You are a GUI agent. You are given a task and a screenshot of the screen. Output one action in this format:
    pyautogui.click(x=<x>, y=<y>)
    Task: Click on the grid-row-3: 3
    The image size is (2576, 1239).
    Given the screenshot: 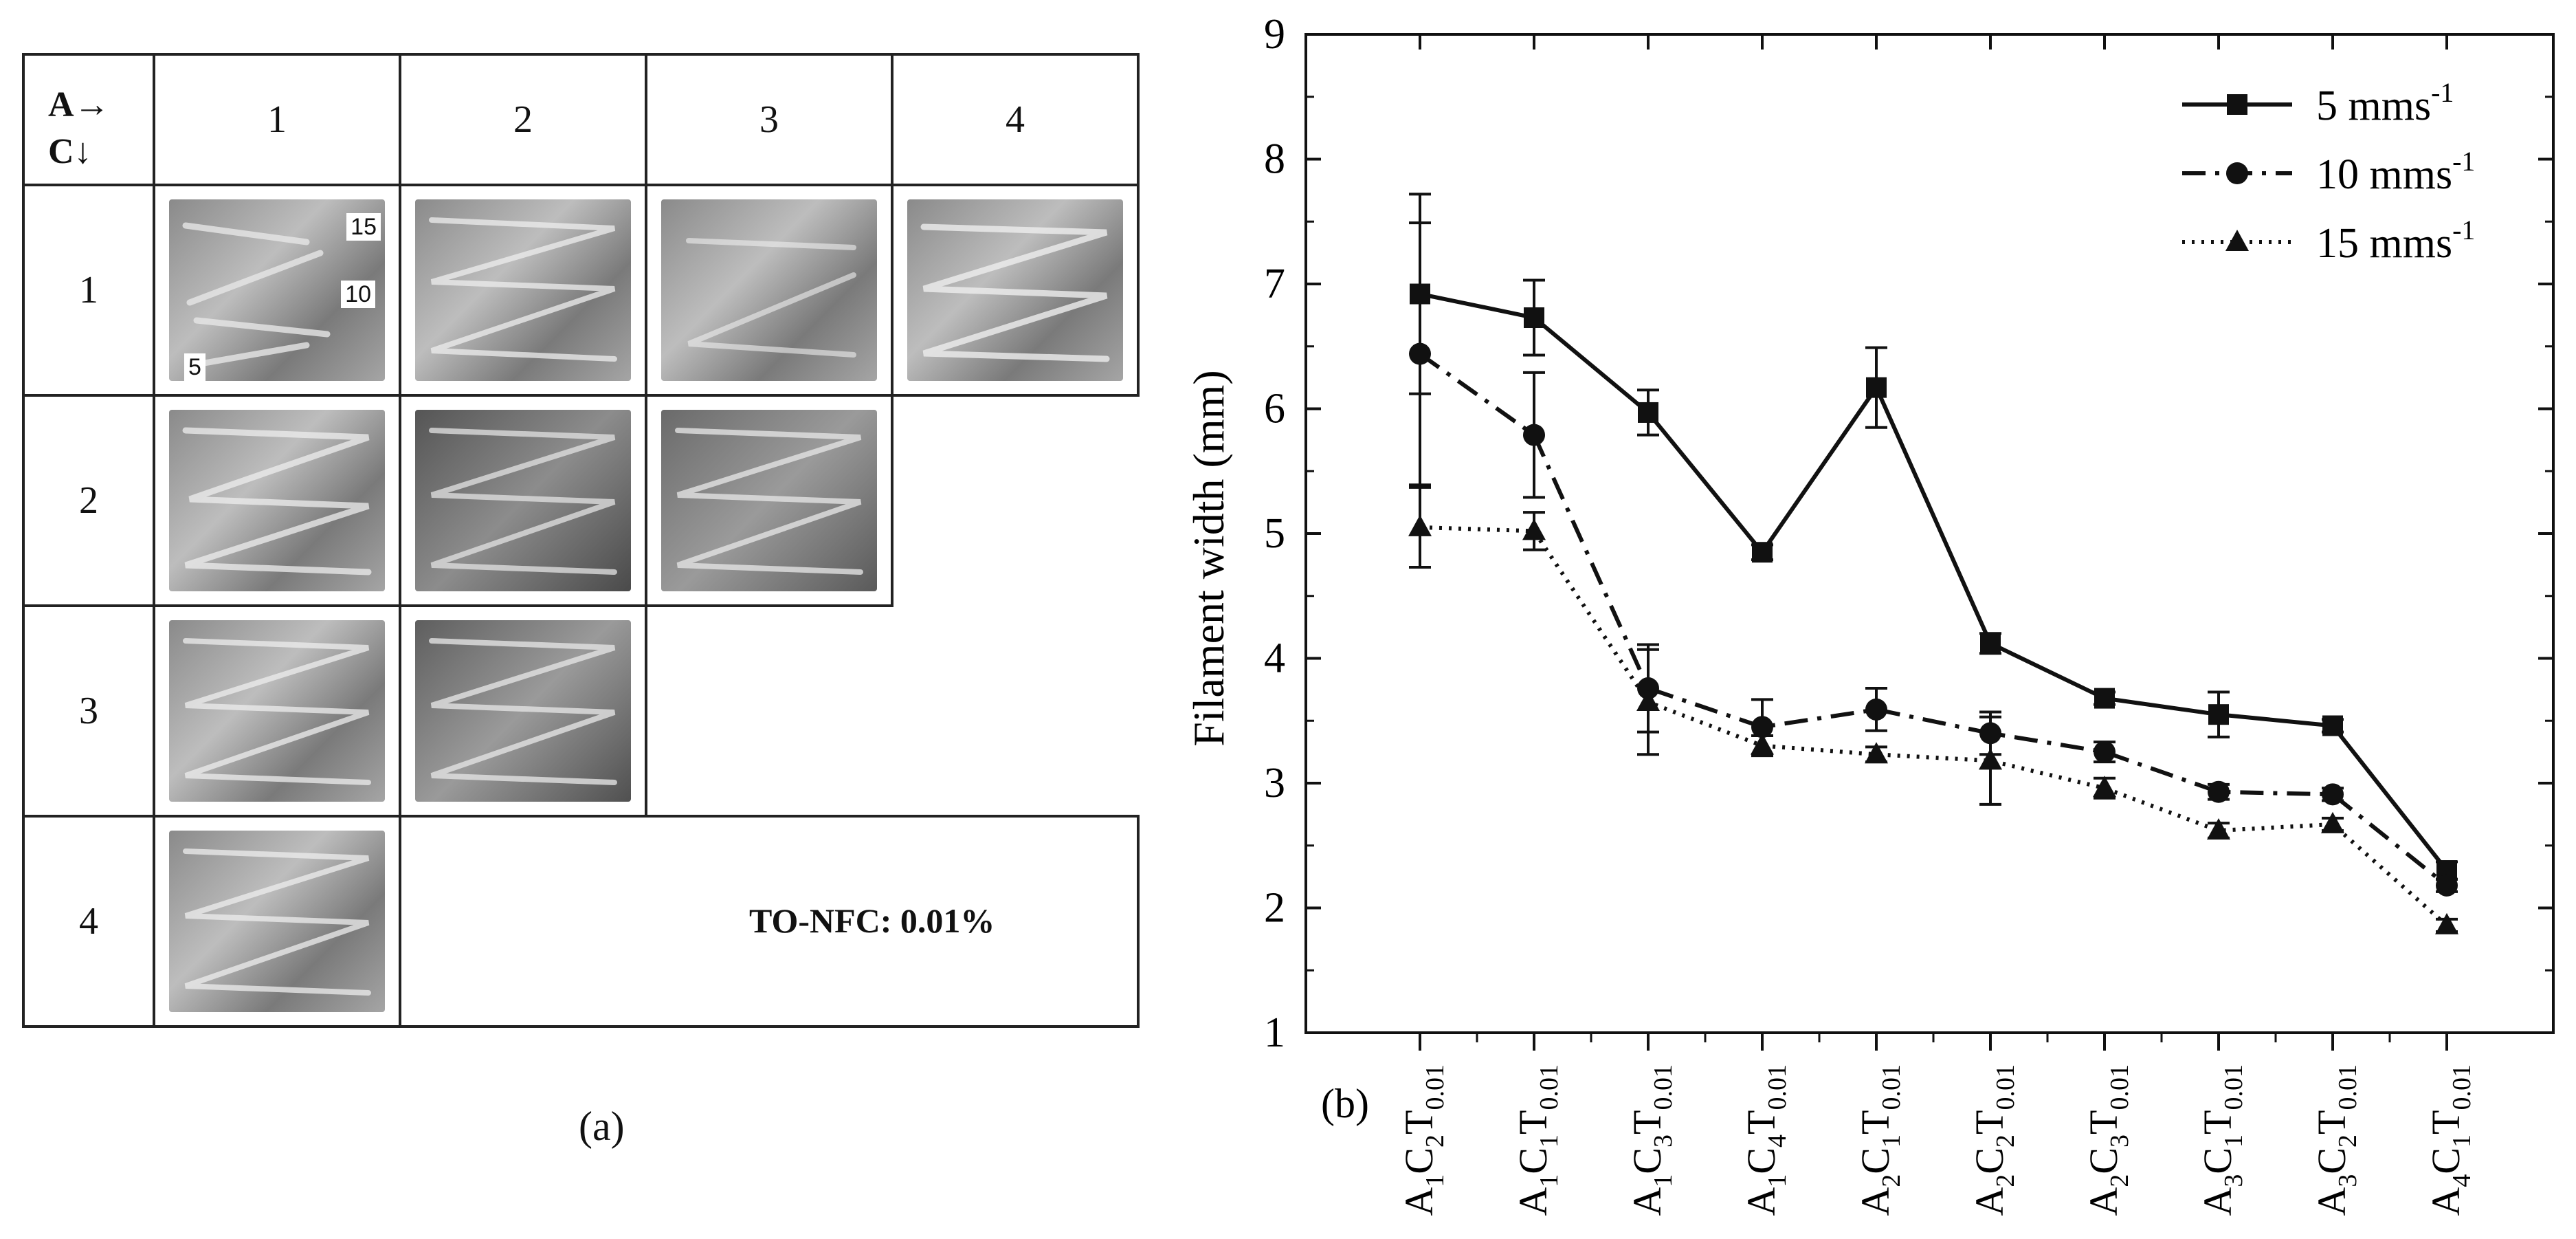 What is the action you would take?
    pyautogui.click(x=580, y=711)
    